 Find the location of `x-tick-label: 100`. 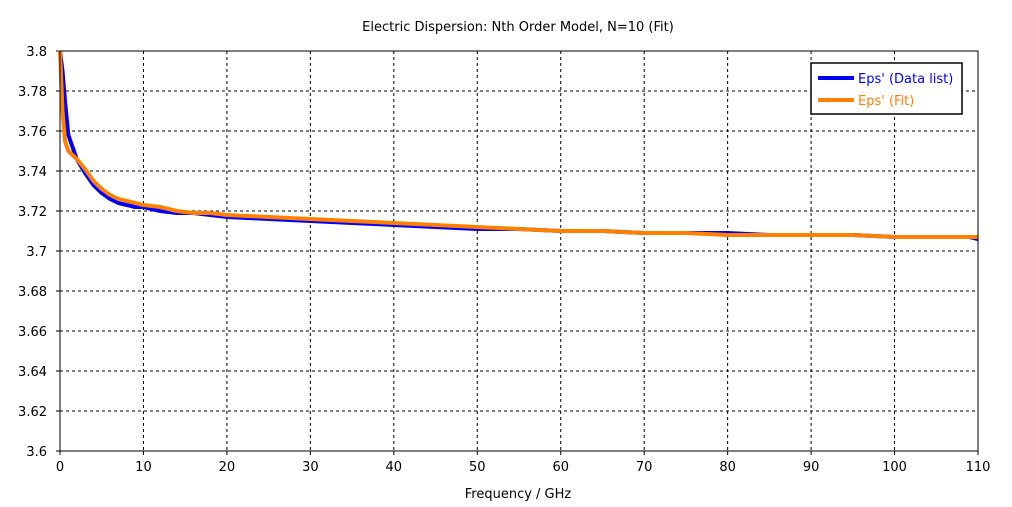

x-tick-label: 100 is located at coordinates (894, 467).